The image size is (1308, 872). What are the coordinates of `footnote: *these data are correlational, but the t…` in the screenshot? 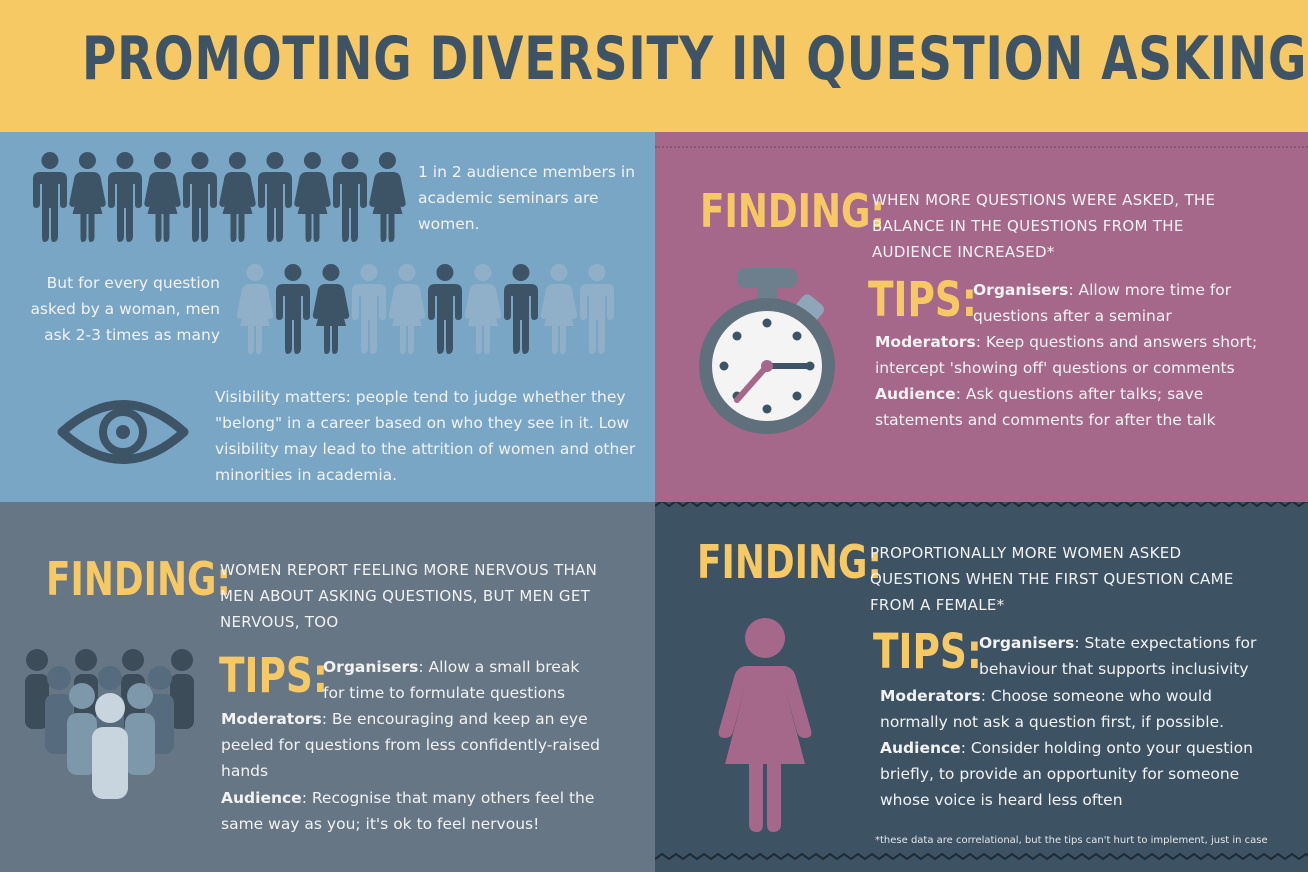 It's located at (1071, 840).